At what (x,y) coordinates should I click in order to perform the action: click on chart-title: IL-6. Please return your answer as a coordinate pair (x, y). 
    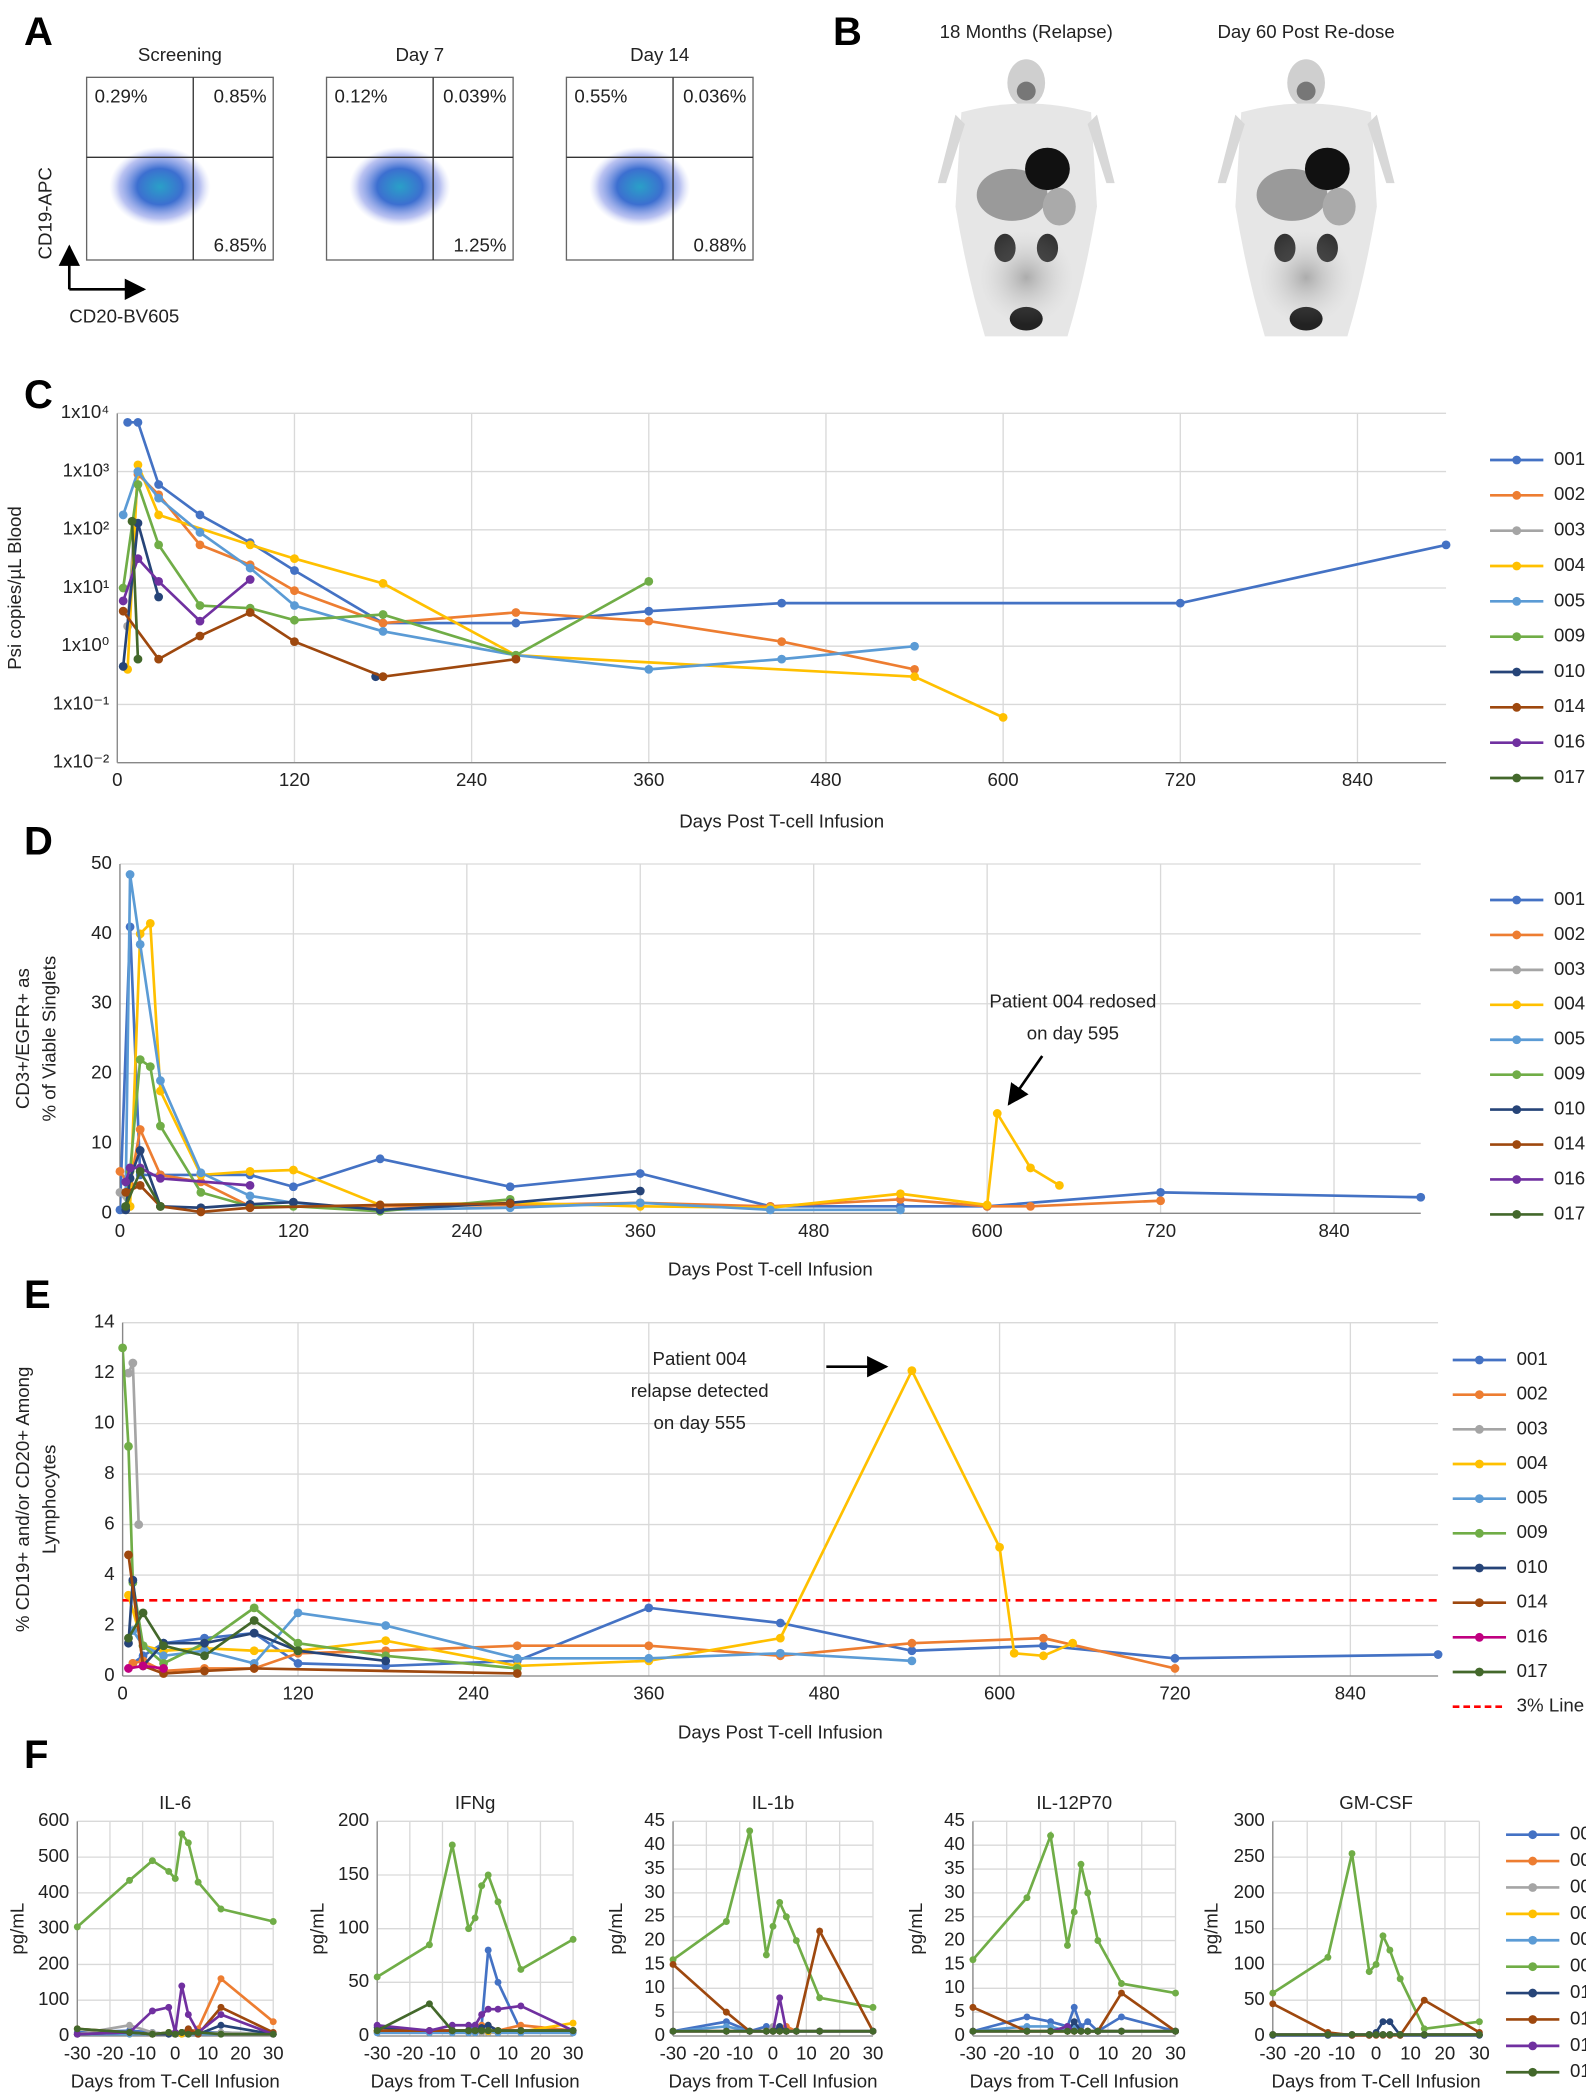
    Looking at the image, I should click on (175, 1802).